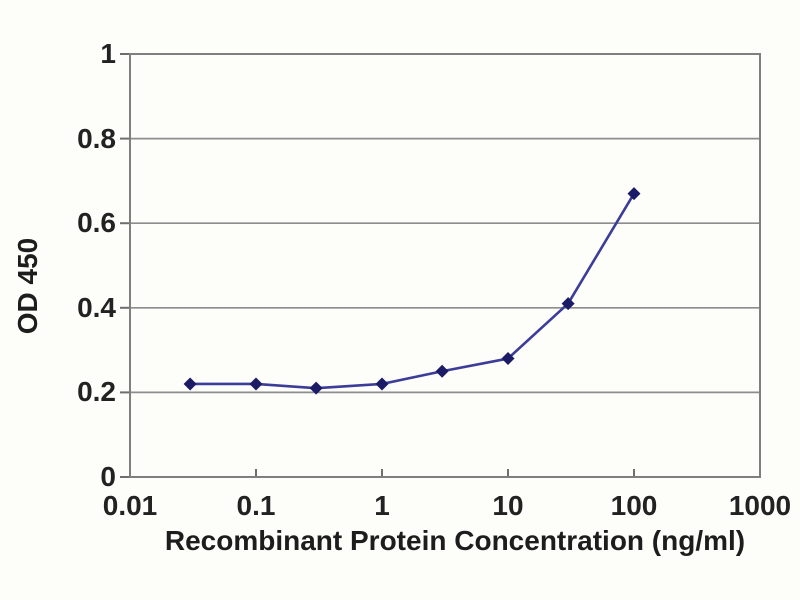 Image resolution: width=800 pixels, height=600 pixels. What do you see at coordinates (96, 138) in the screenshot?
I see `y-tick-label: 0.8` at bounding box center [96, 138].